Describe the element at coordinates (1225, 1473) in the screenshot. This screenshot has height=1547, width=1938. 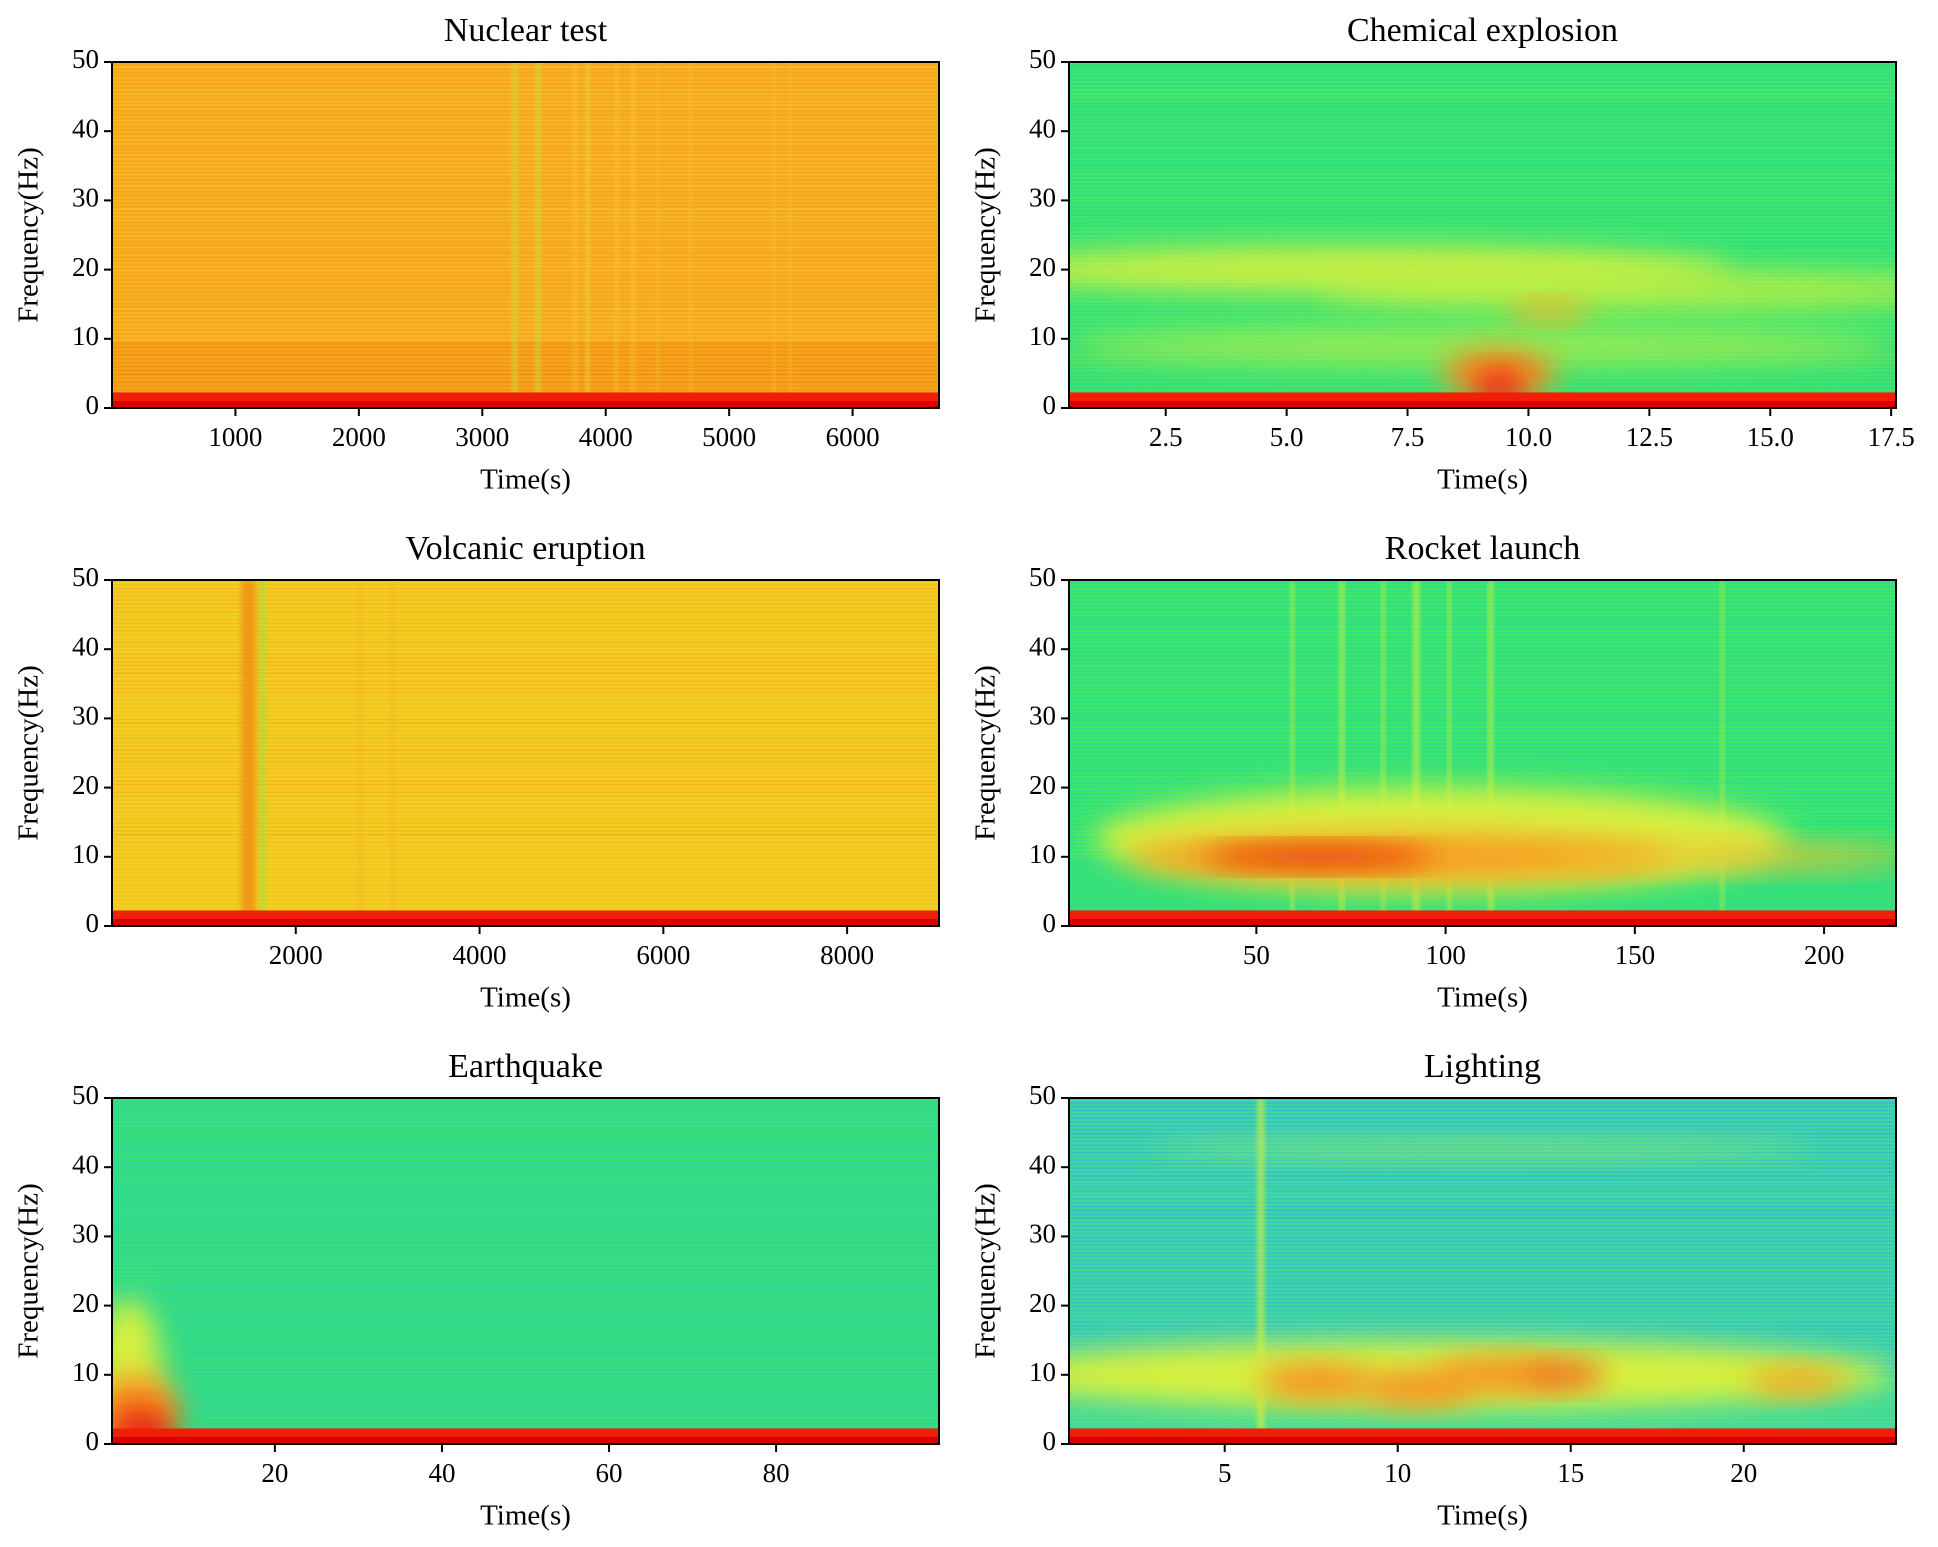
I see `x-tick-label: 5` at that location.